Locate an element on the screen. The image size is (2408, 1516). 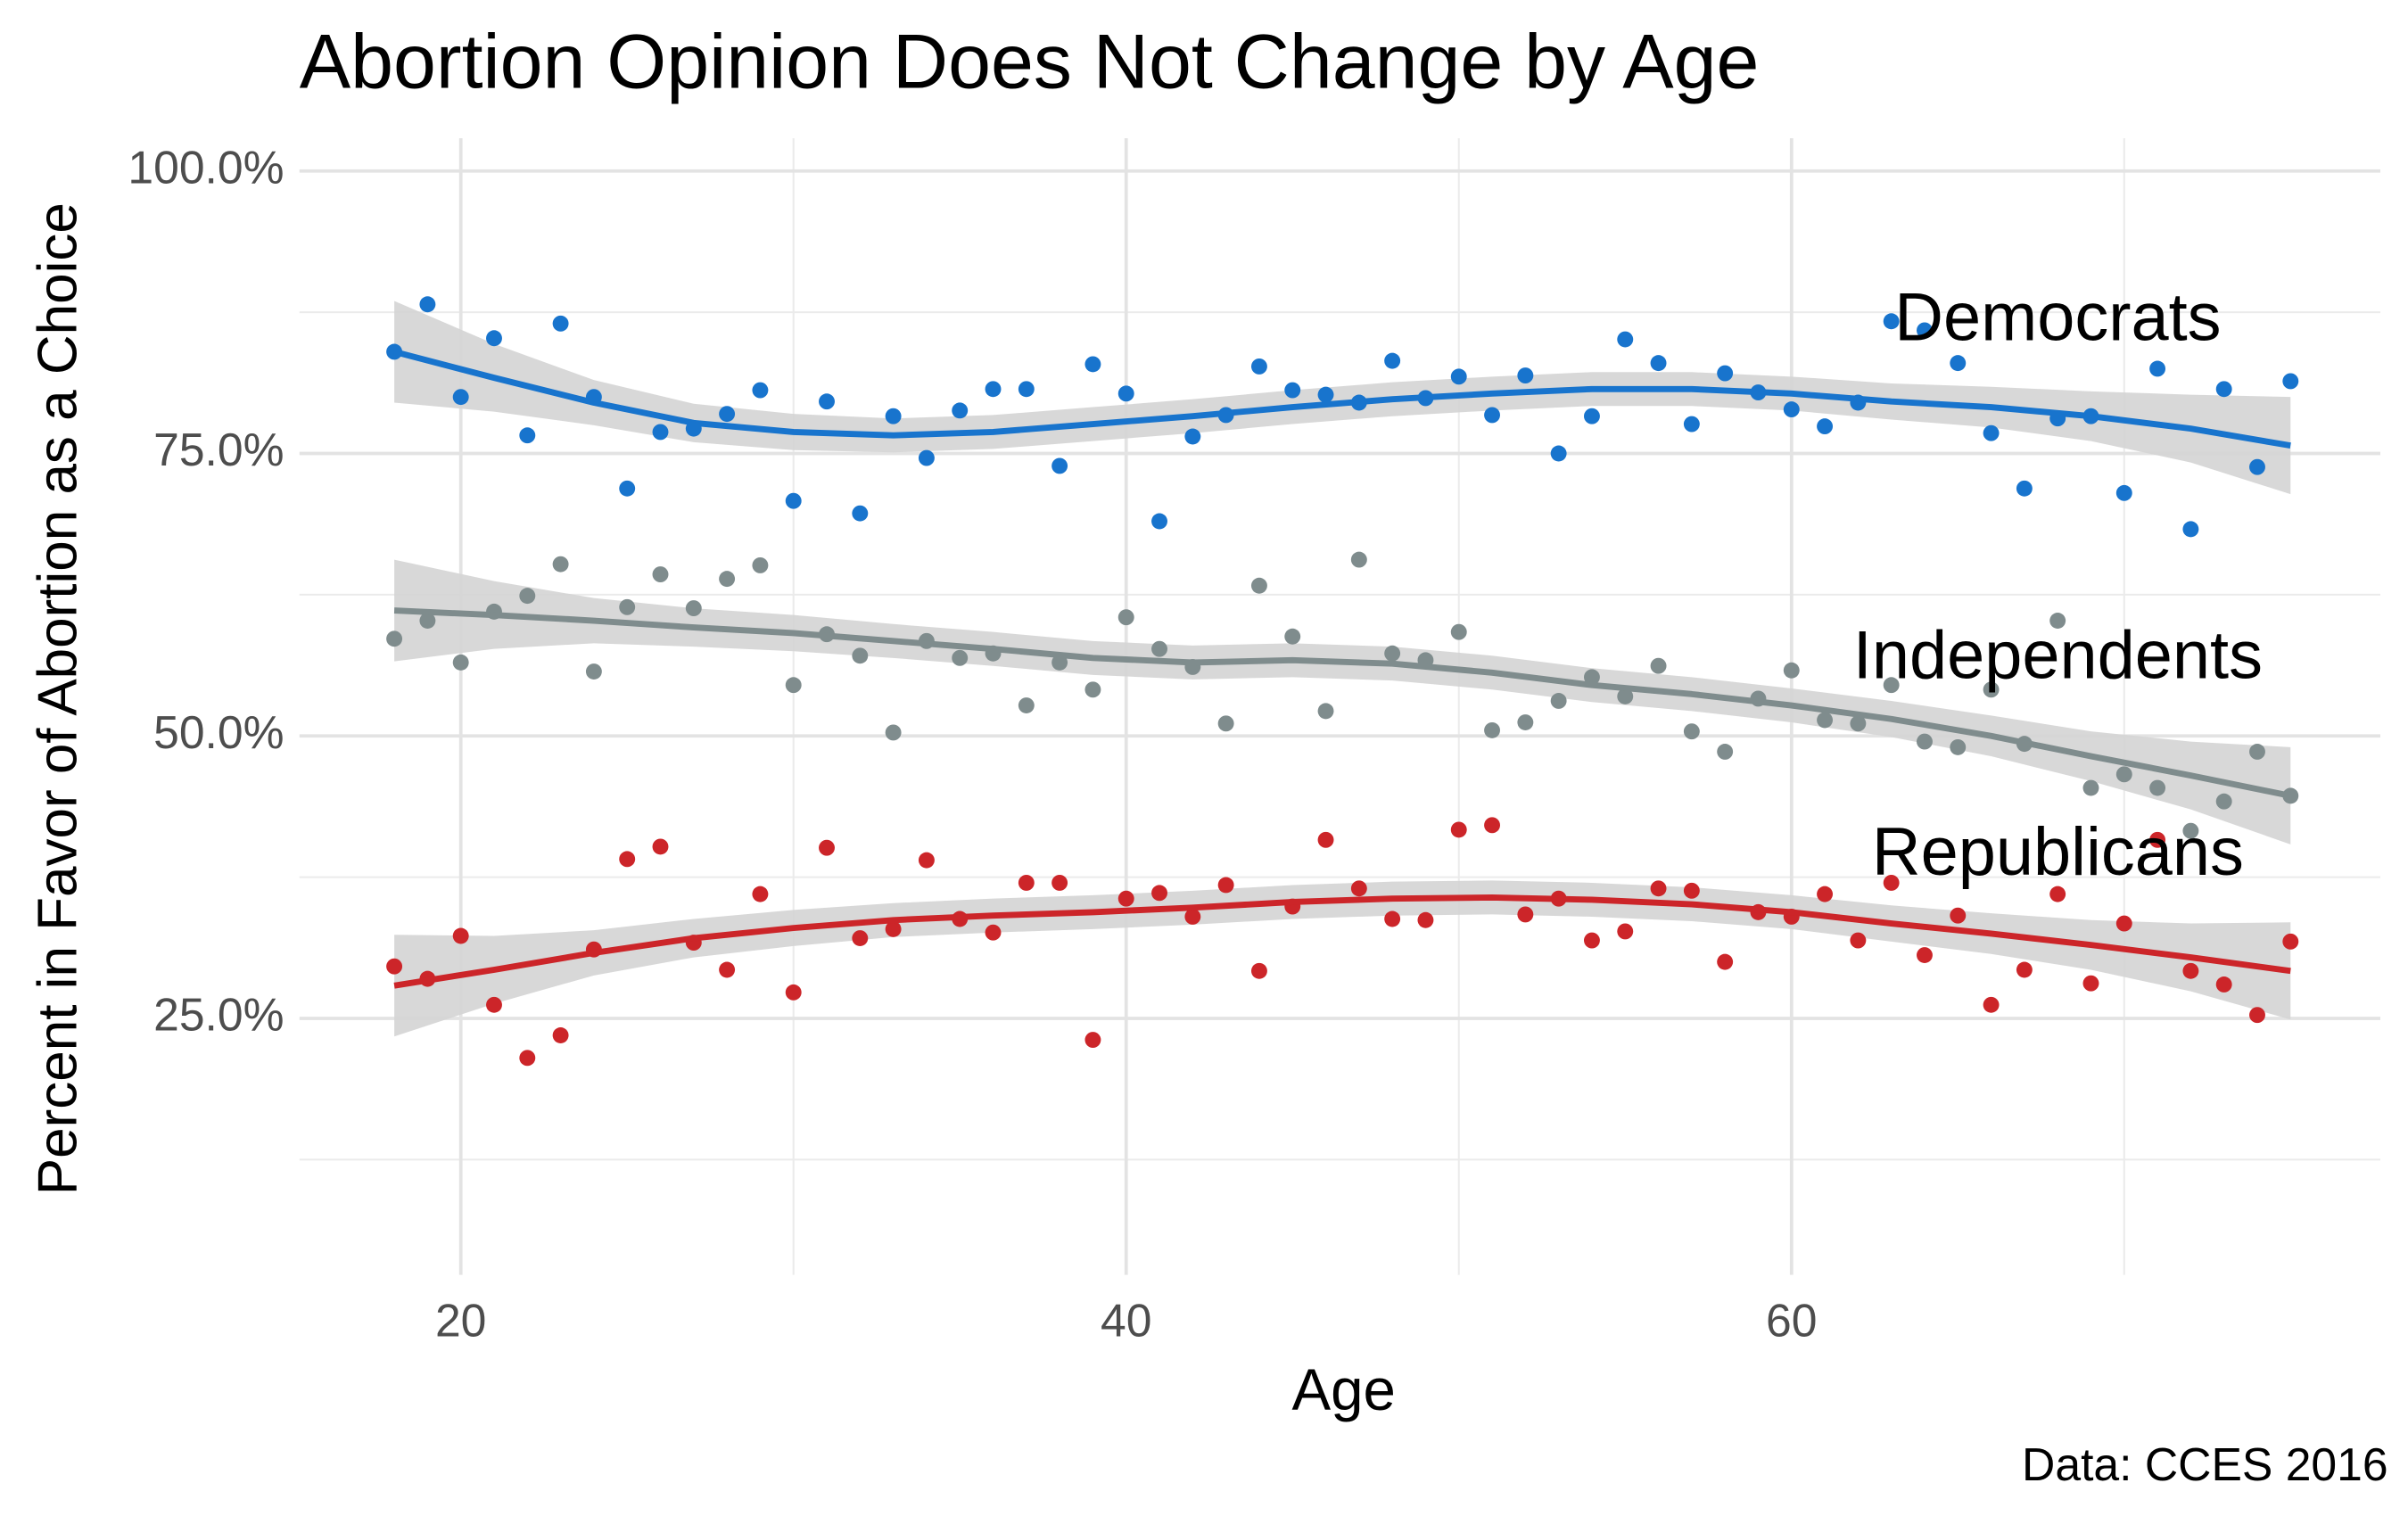
series-label: Republicans is located at coordinates (2058, 852).